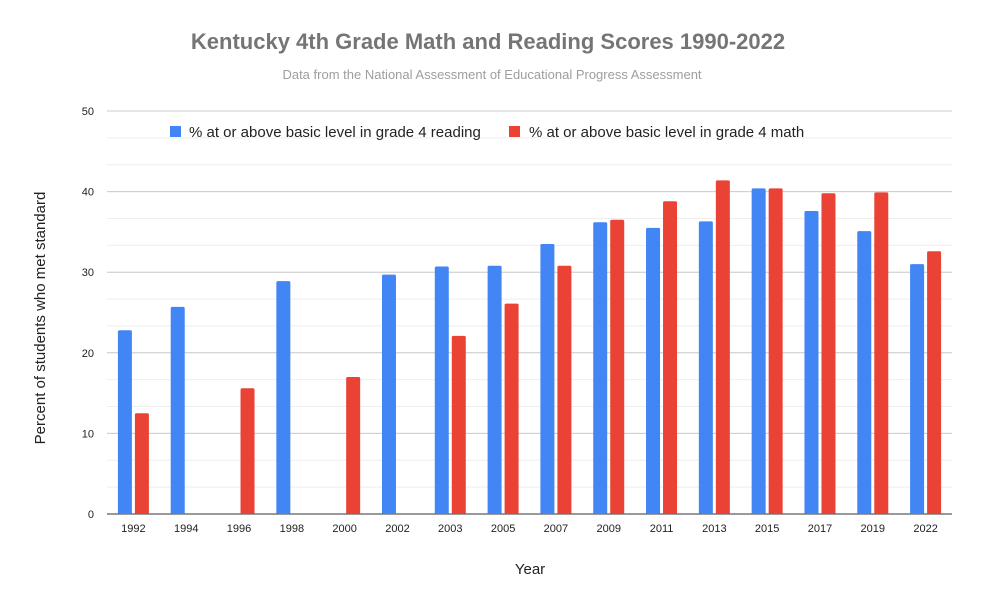 The height and width of the screenshot is (608, 983). What do you see at coordinates (828, 353) in the screenshot?
I see `bar-math-2017` at bounding box center [828, 353].